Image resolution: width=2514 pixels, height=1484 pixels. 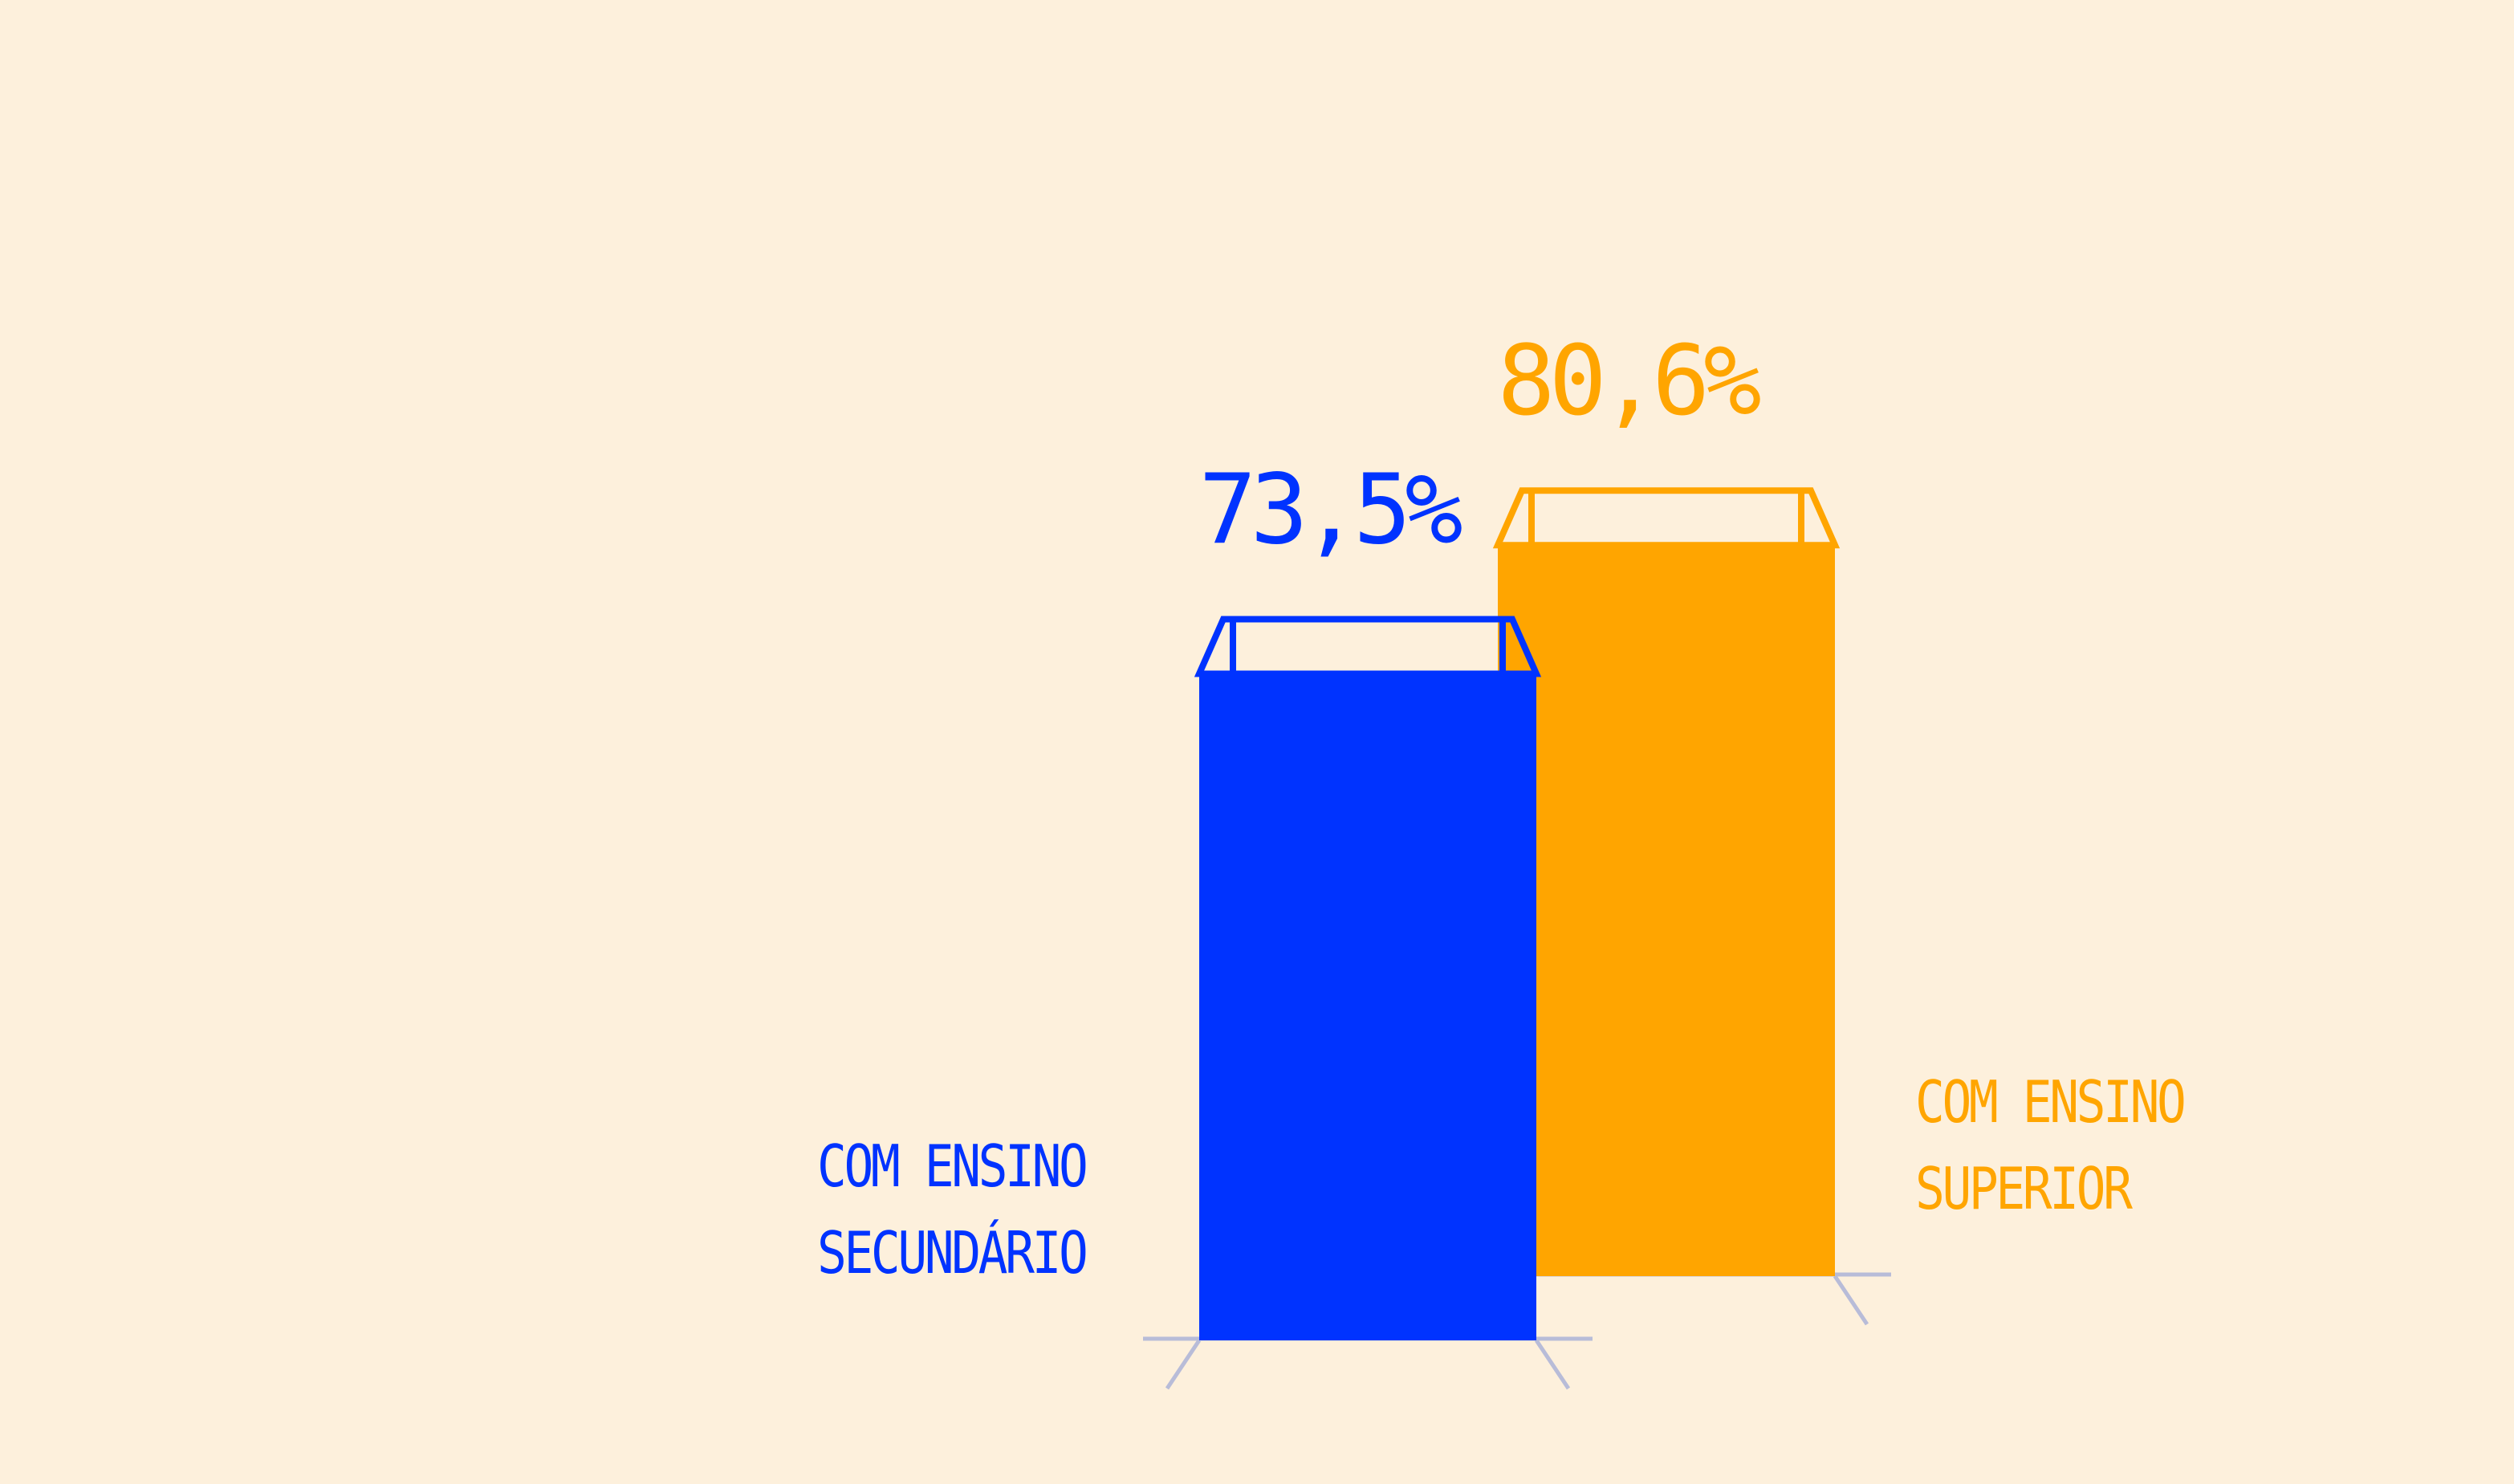 I want to click on bar-group: 80,6%, so click(x=1666, y=826).